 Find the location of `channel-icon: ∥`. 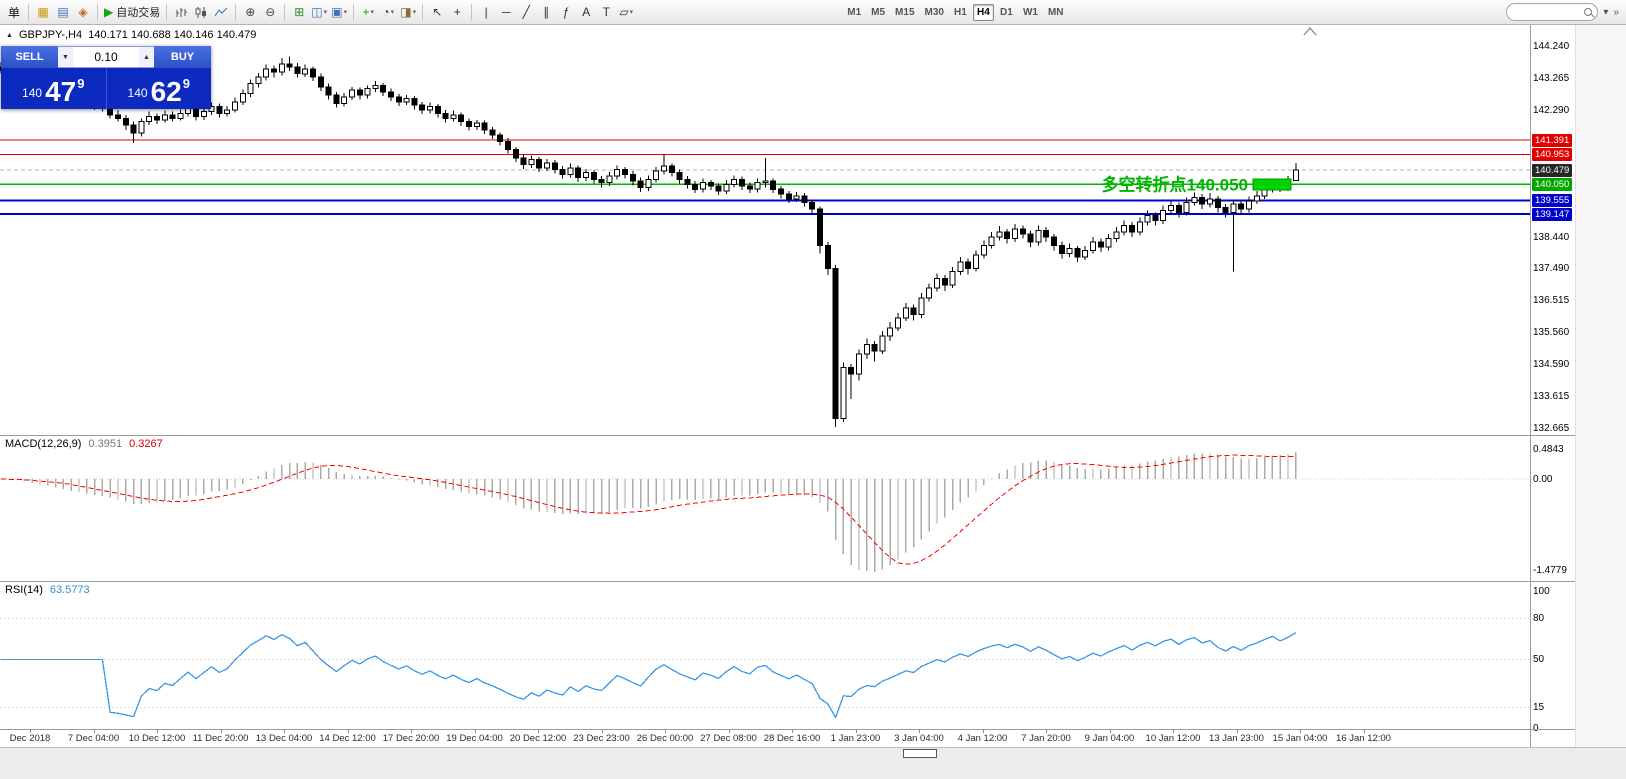

channel-icon: ∥ is located at coordinates (546, 12).